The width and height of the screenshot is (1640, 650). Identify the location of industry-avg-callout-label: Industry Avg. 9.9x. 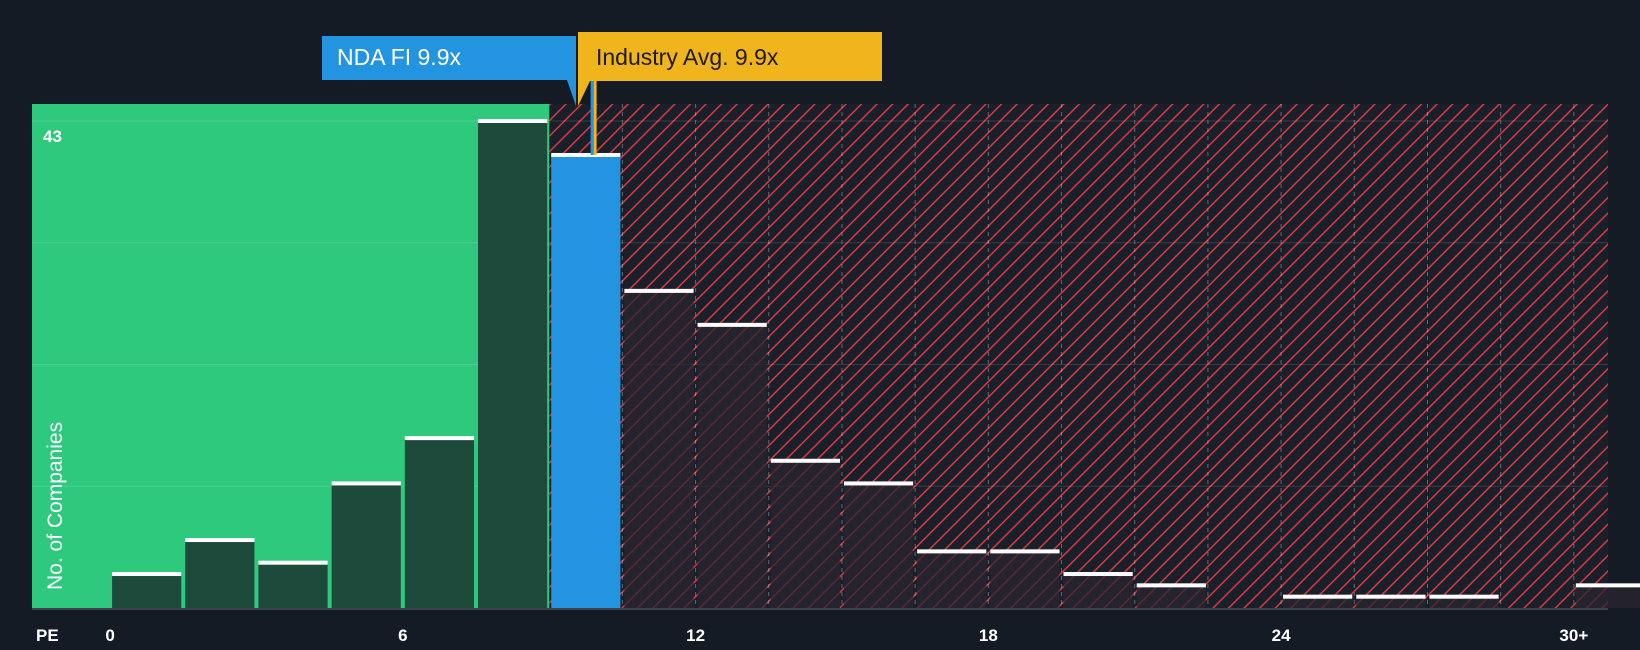
(687, 57).